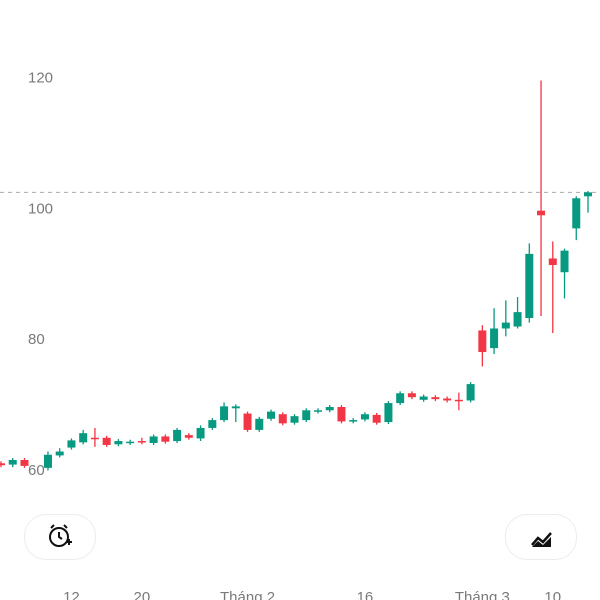 This screenshot has height=600, width=600. I want to click on alert-button, so click(60, 537).